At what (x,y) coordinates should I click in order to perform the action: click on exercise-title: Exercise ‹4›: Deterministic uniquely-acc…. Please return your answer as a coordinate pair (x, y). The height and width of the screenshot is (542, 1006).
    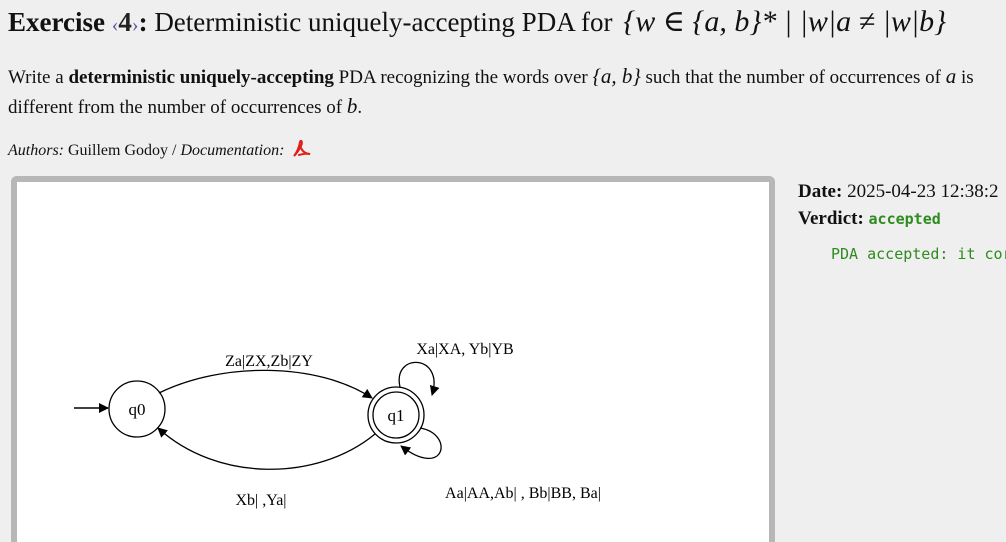
    Looking at the image, I should click on (477, 23).